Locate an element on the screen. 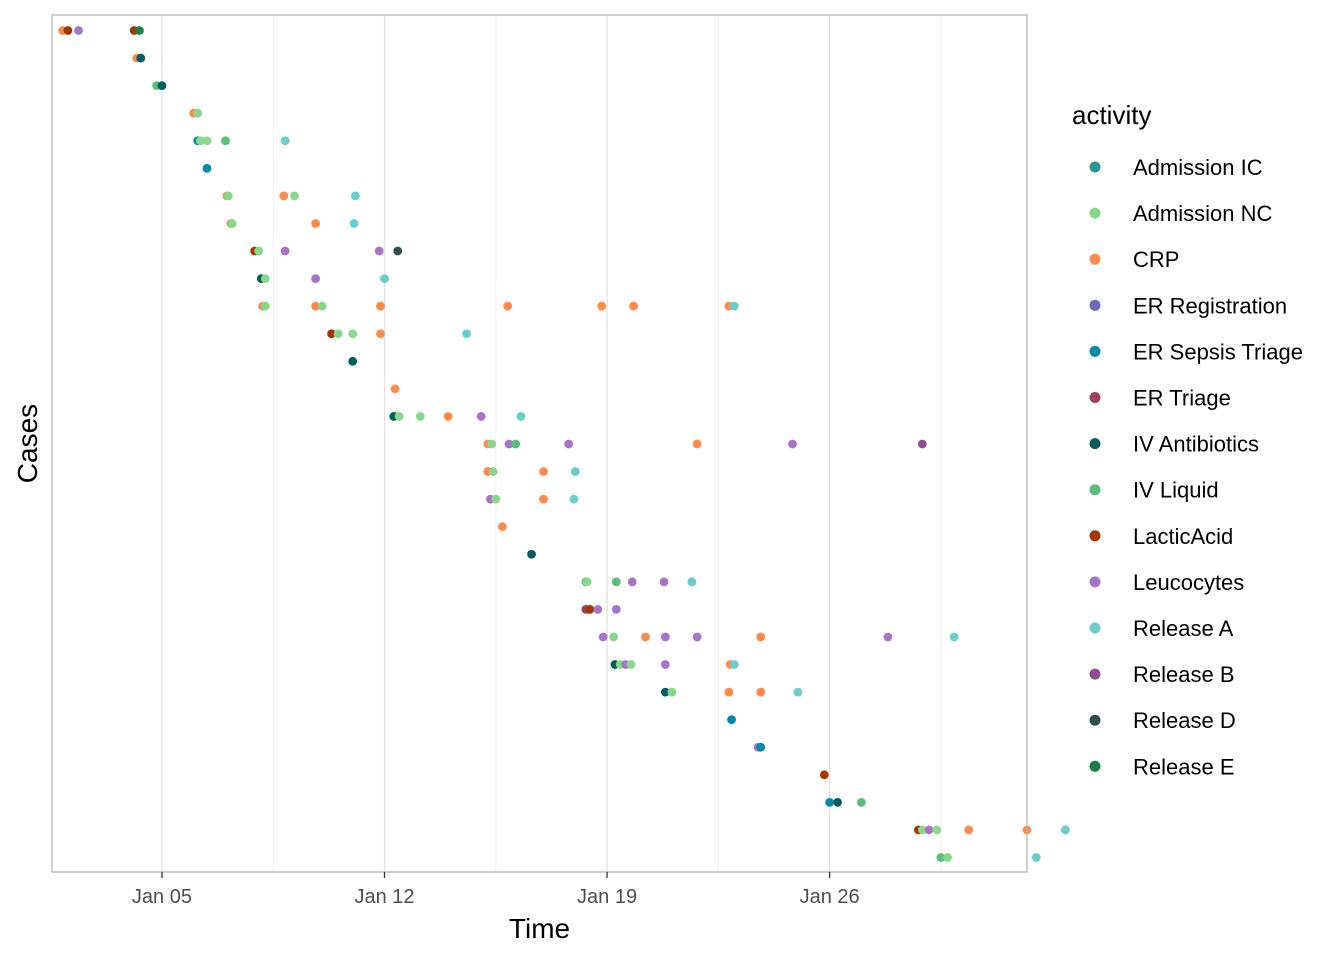 Image resolution: width=1344 pixels, height=960 pixels. legend-label: Release B is located at coordinates (1184, 674).